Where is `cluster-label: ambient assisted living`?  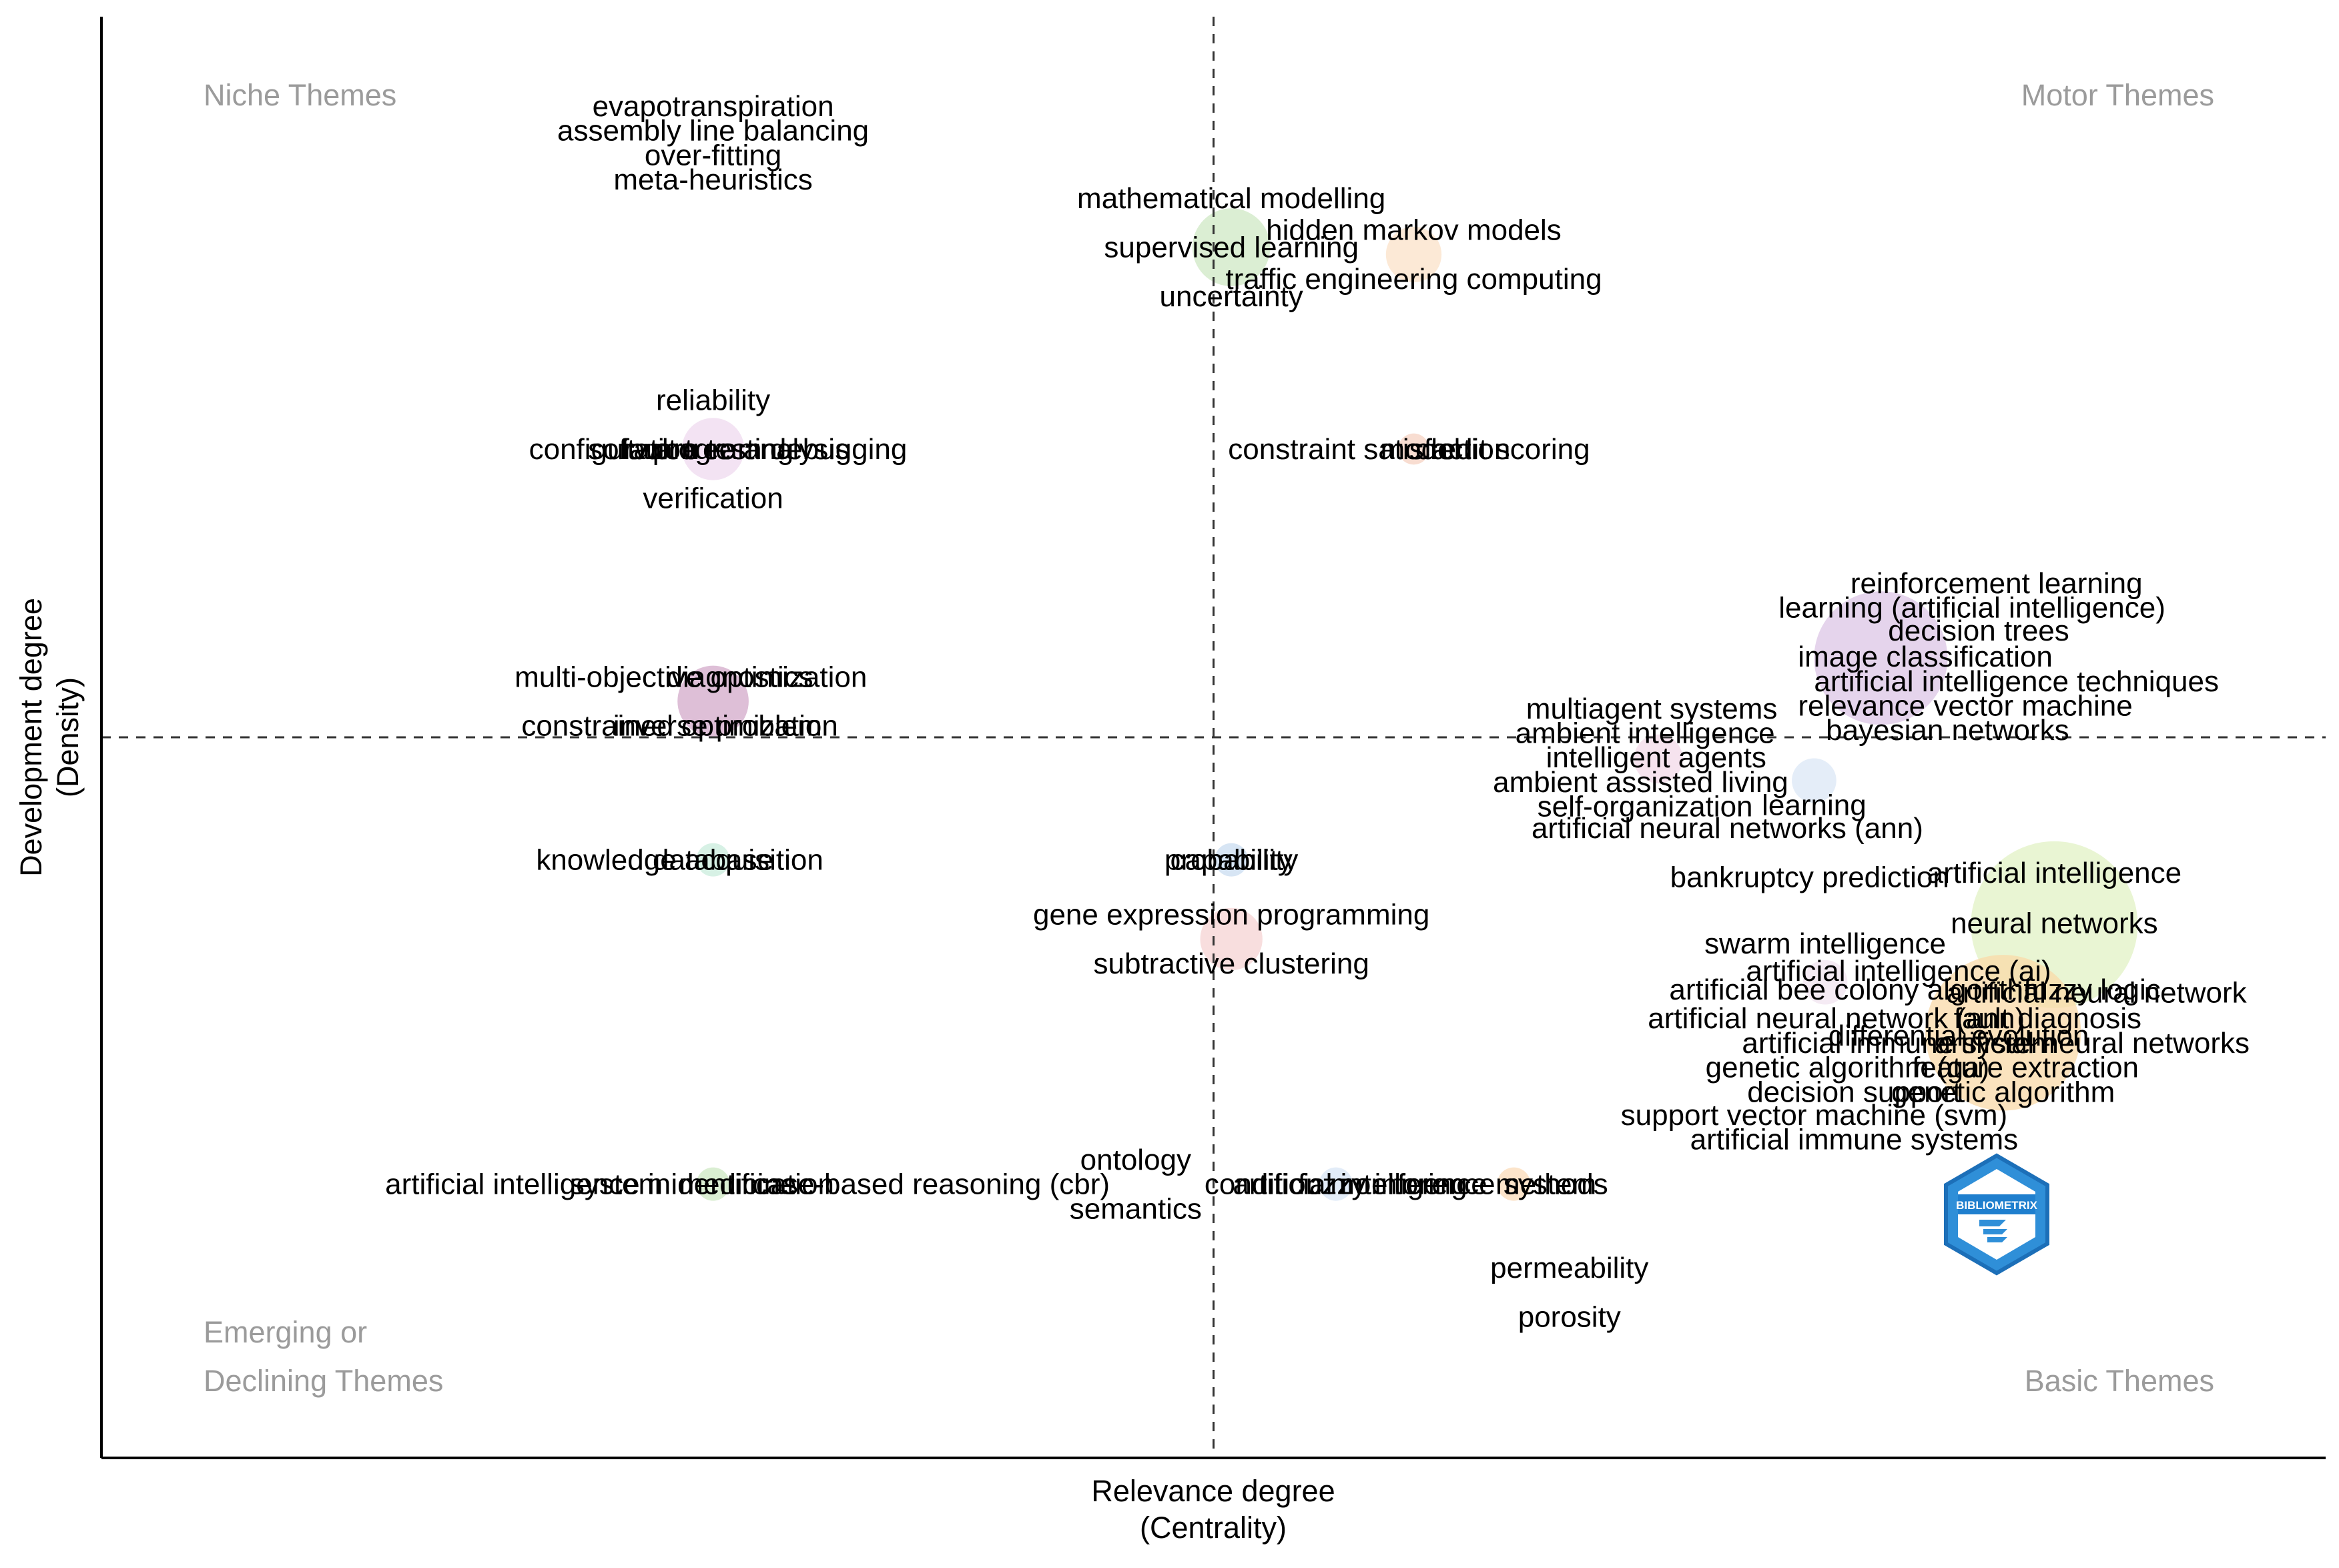 cluster-label: ambient assisted living is located at coordinates (1641, 783).